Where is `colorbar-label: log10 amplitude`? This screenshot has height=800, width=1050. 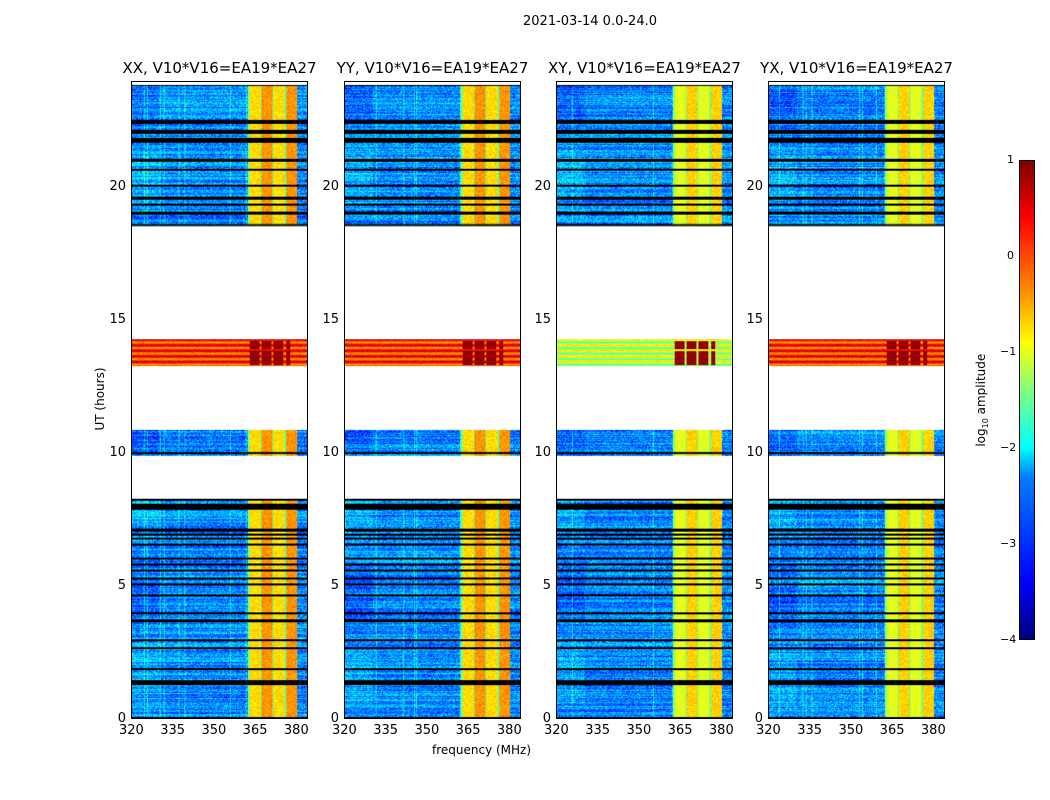 colorbar-label: log10 amplitude is located at coordinates (982, 400).